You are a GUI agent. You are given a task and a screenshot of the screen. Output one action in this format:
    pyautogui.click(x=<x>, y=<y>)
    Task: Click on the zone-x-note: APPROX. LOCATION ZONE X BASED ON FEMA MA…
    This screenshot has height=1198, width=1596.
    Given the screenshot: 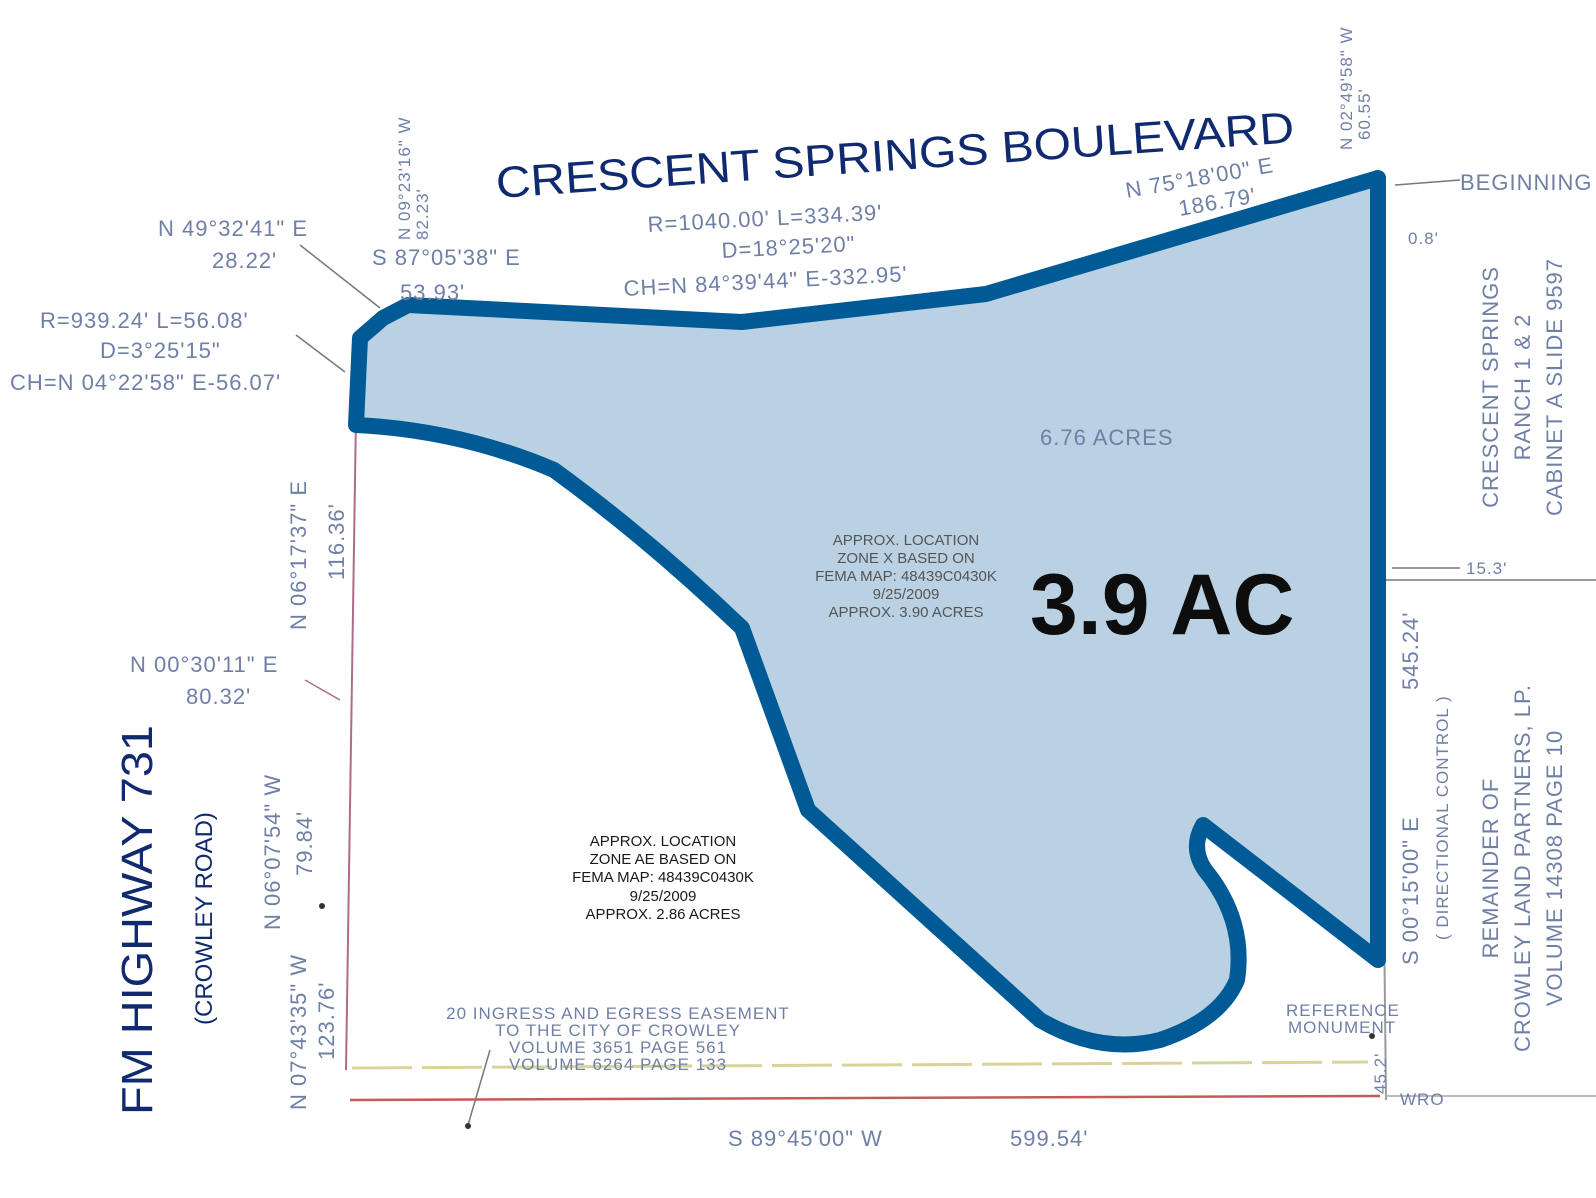 What is the action you would take?
    pyautogui.click(x=906, y=576)
    